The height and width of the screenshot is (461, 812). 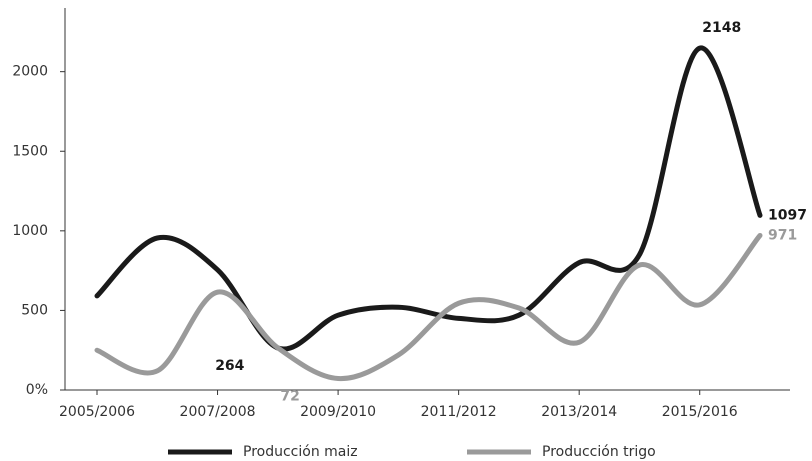 I want to click on y-tick-label: 500, so click(x=34, y=310).